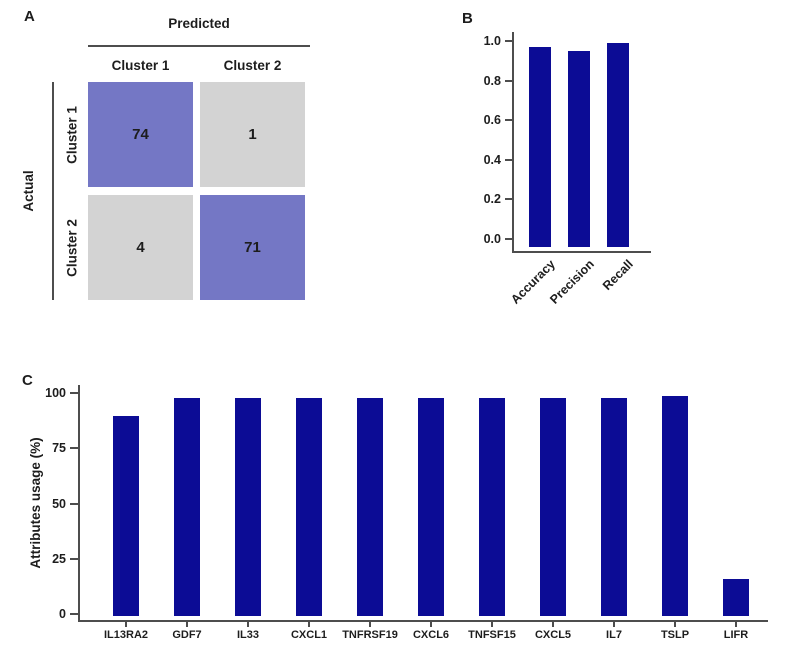  I want to click on matrix-cell-actual1-pred1: 74, so click(140, 134).